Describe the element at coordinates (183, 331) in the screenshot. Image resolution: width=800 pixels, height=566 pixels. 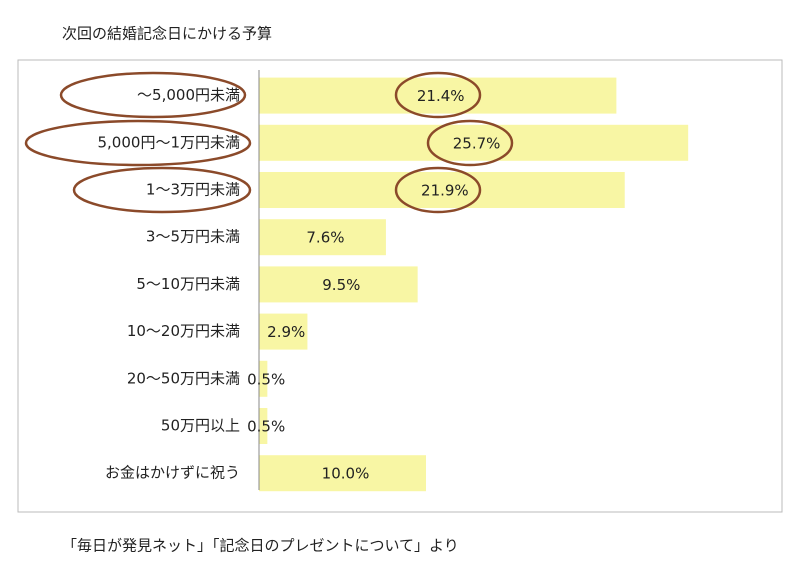
I see `category-label: 10～20万円未満` at that location.